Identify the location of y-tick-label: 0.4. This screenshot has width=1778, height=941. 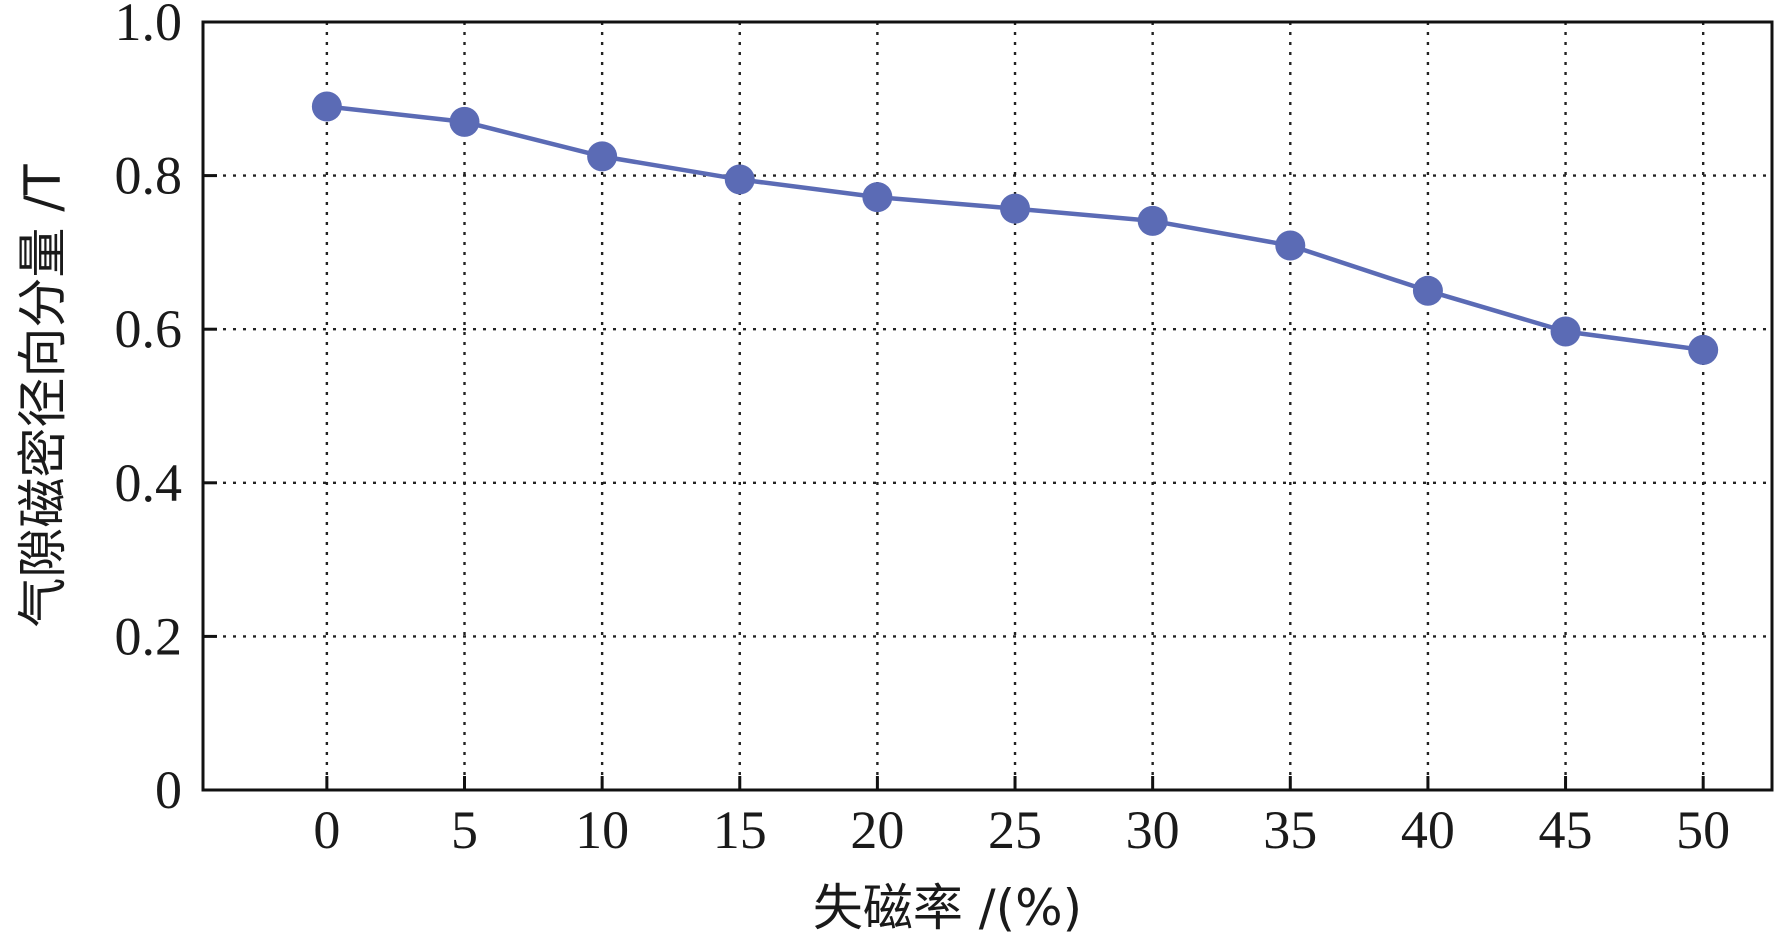
(149, 483).